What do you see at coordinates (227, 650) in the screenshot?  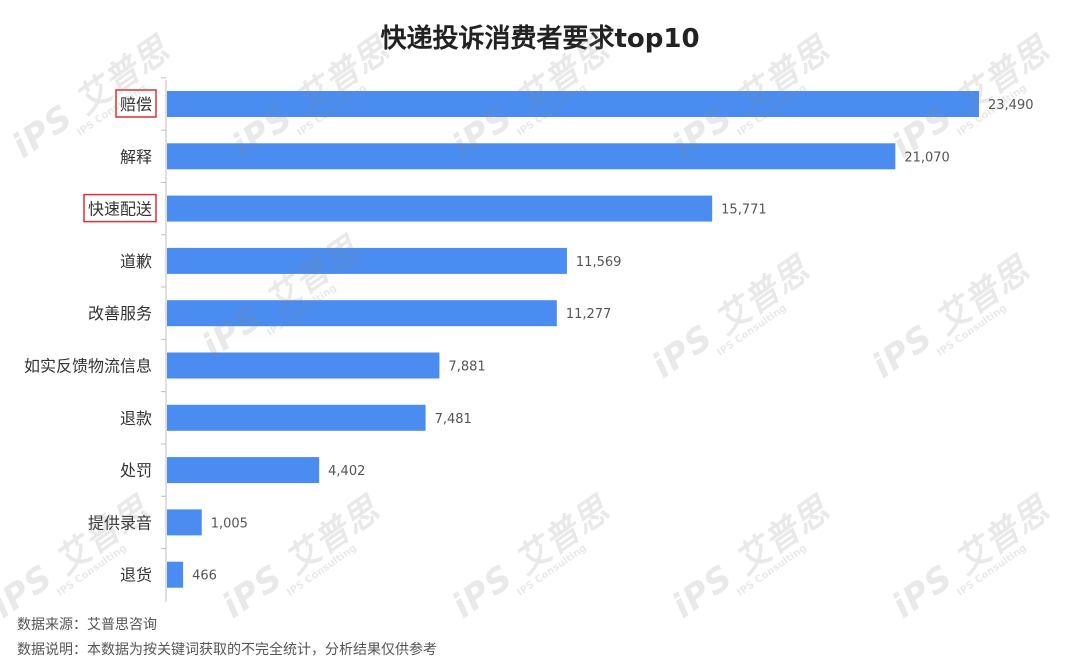 I see `data-description-note: 数据说明：本数据为按关键词获取的不完全统计，分析结果仅供参考` at bounding box center [227, 650].